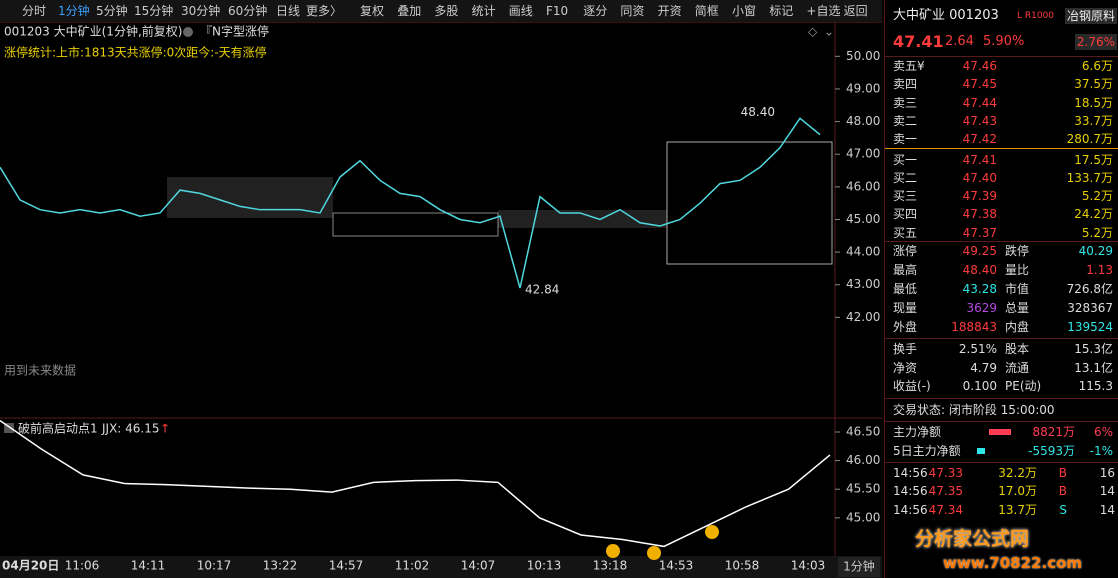 Image resolution: width=1118 pixels, height=578 pixels. Describe the element at coordinates (632, 11) in the screenshot. I see `toolbar-button: 同资` at that location.